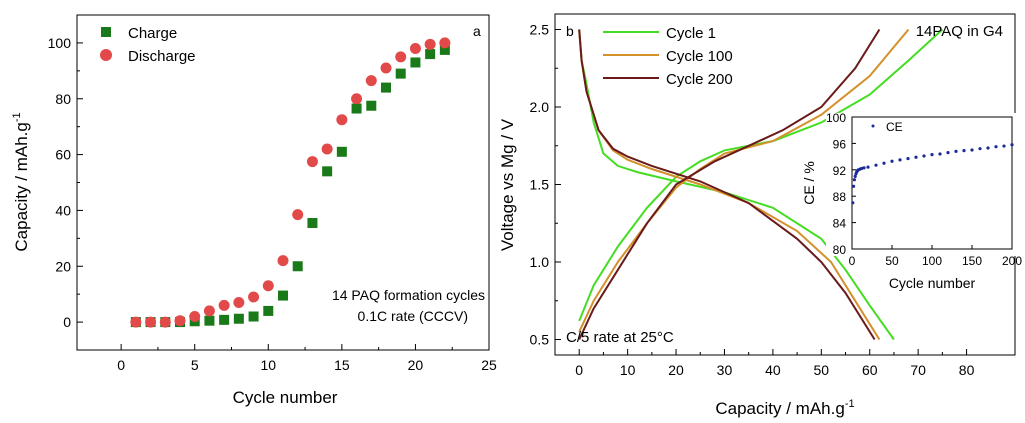 The image size is (1025, 423). Describe the element at coordinates (840, 171) in the screenshot. I see `y-tick-label: 92` at that location.